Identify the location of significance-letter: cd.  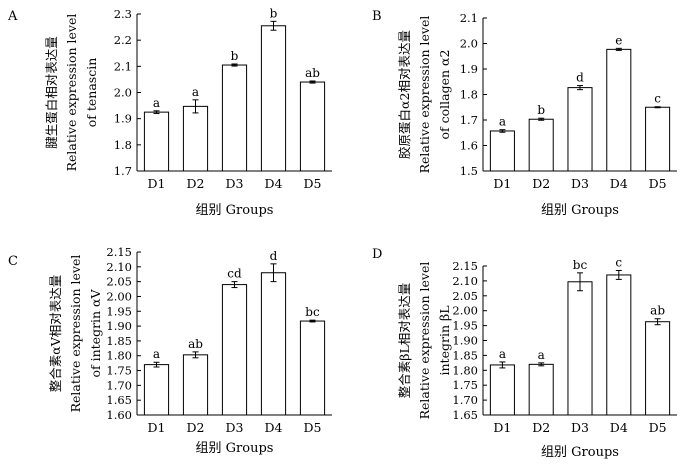
(234, 274).